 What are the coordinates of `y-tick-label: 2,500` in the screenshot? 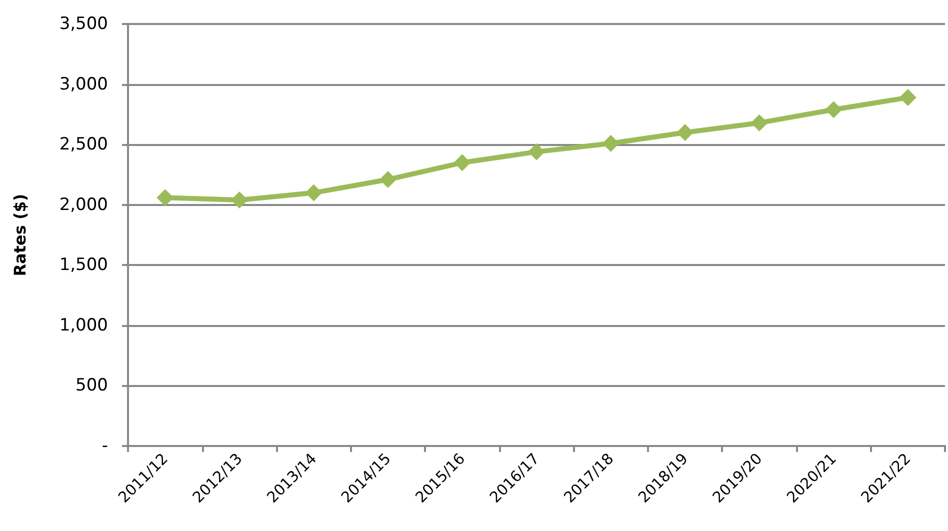 It's located at (83, 144).